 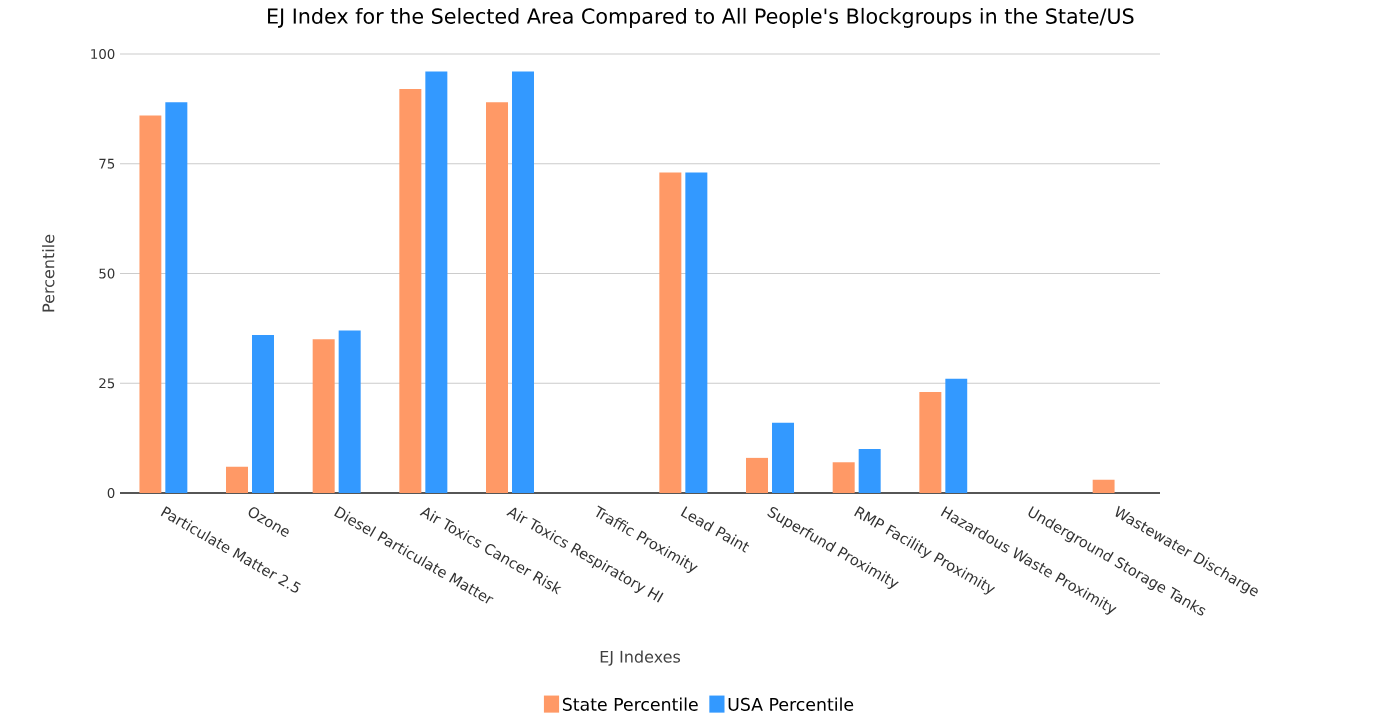 What do you see at coordinates (791, 704) in the screenshot?
I see `legend-label: USA Percentile` at bounding box center [791, 704].